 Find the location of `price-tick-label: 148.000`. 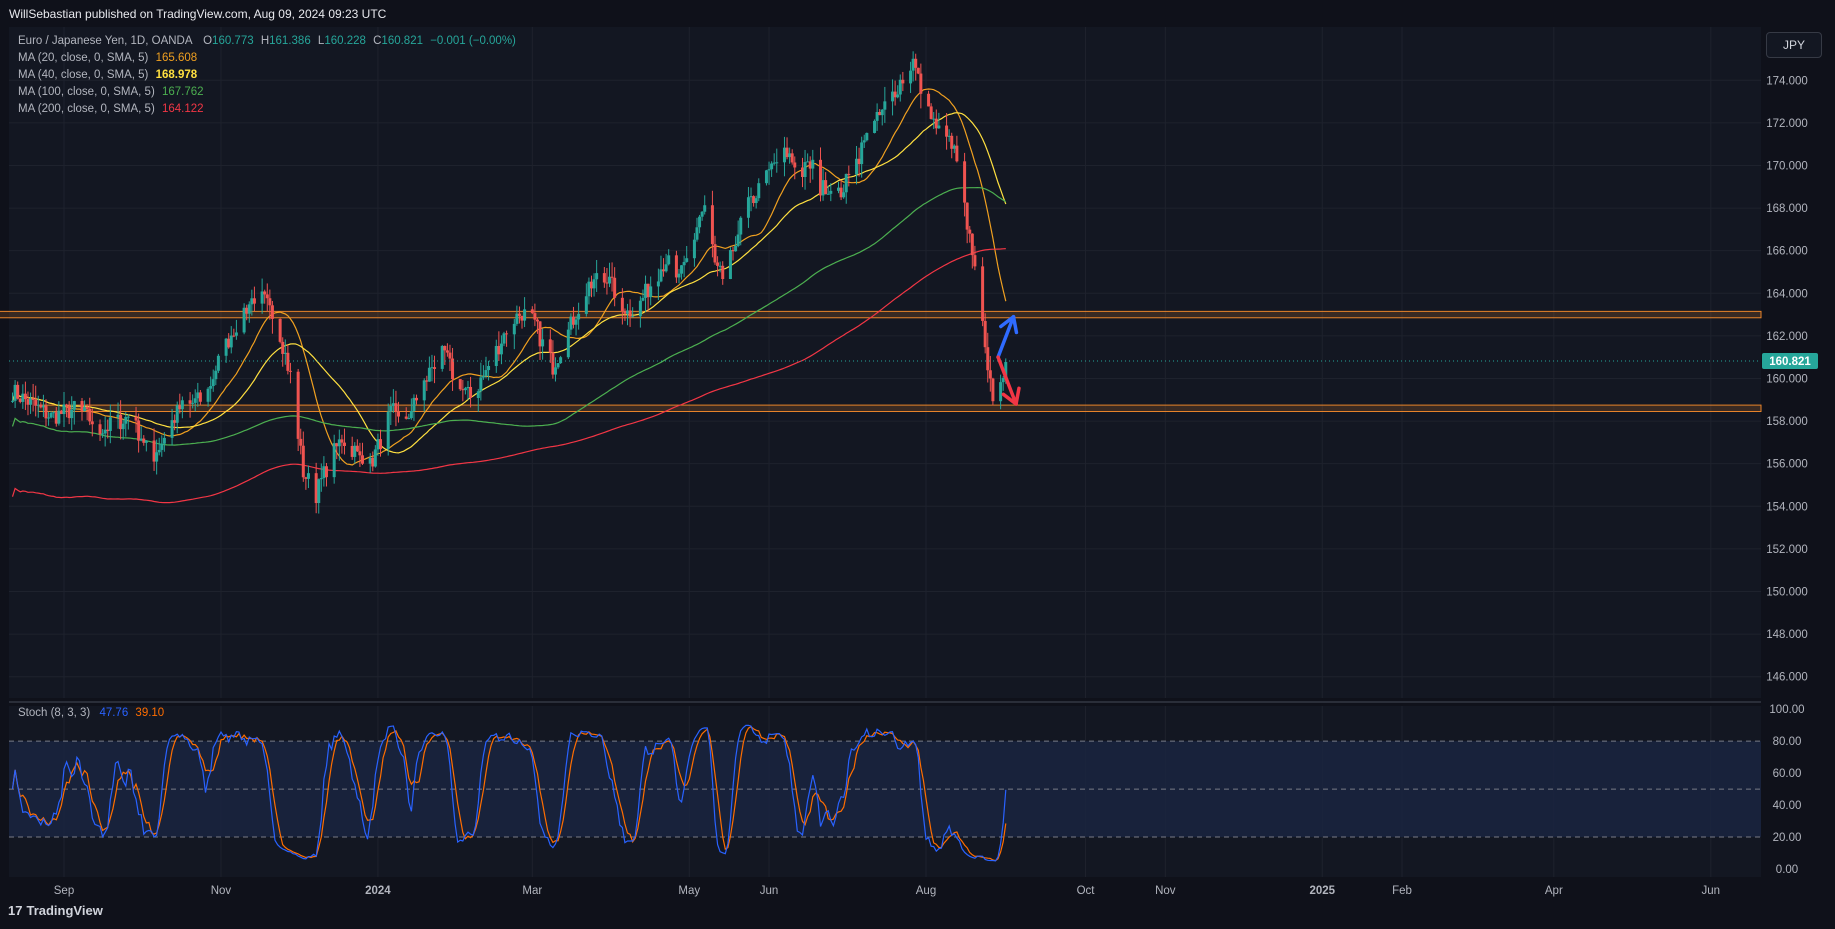

price-tick-label: 148.000 is located at coordinates (1787, 635).